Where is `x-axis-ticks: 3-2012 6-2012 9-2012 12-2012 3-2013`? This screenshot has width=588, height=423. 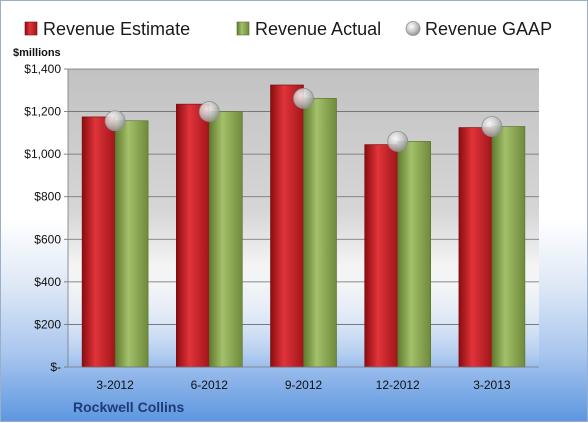
x-axis-ticks: 3-2012 6-2012 9-2012 12-2012 3-2013 is located at coordinates (303, 385).